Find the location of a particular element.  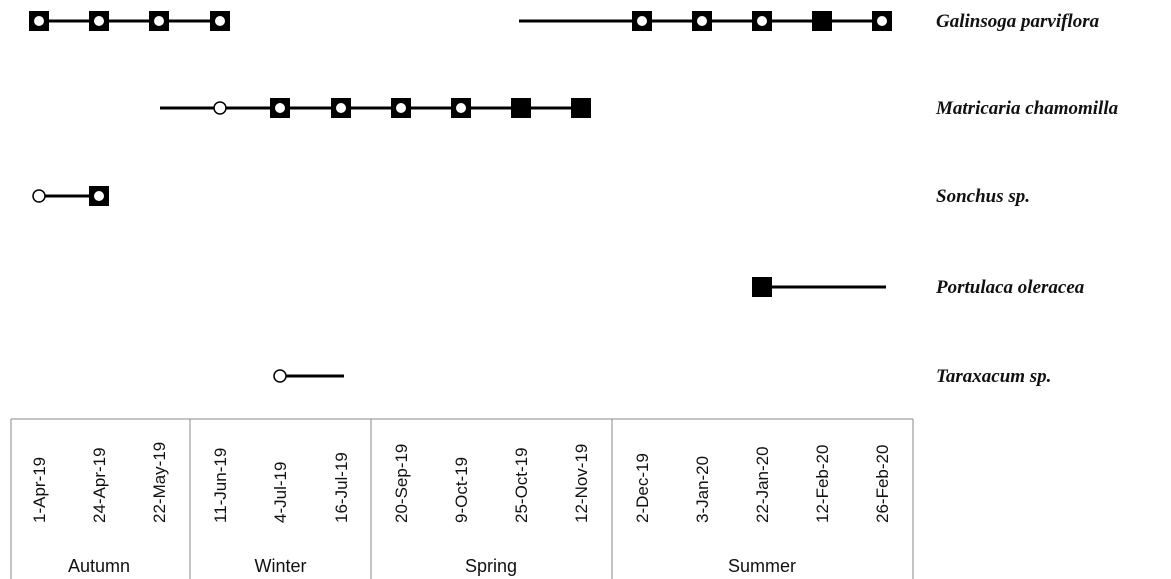

season-label: Winter is located at coordinates (280, 566).